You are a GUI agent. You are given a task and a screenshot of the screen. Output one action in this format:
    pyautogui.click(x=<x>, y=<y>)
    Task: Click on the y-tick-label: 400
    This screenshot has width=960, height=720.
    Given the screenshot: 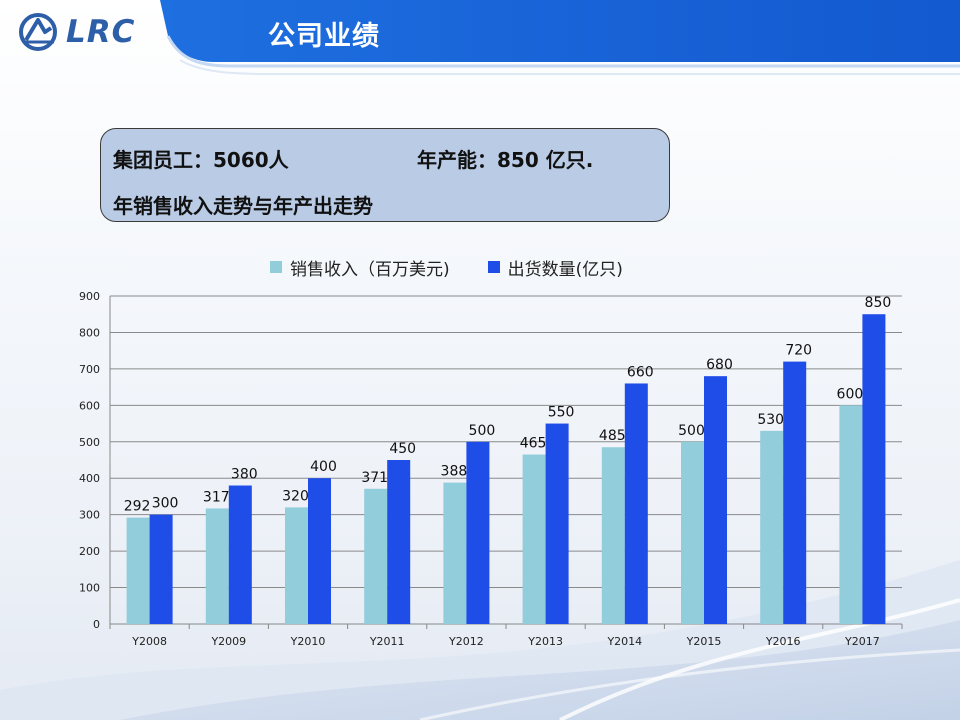 What is the action you would take?
    pyautogui.click(x=89, y=478)
    